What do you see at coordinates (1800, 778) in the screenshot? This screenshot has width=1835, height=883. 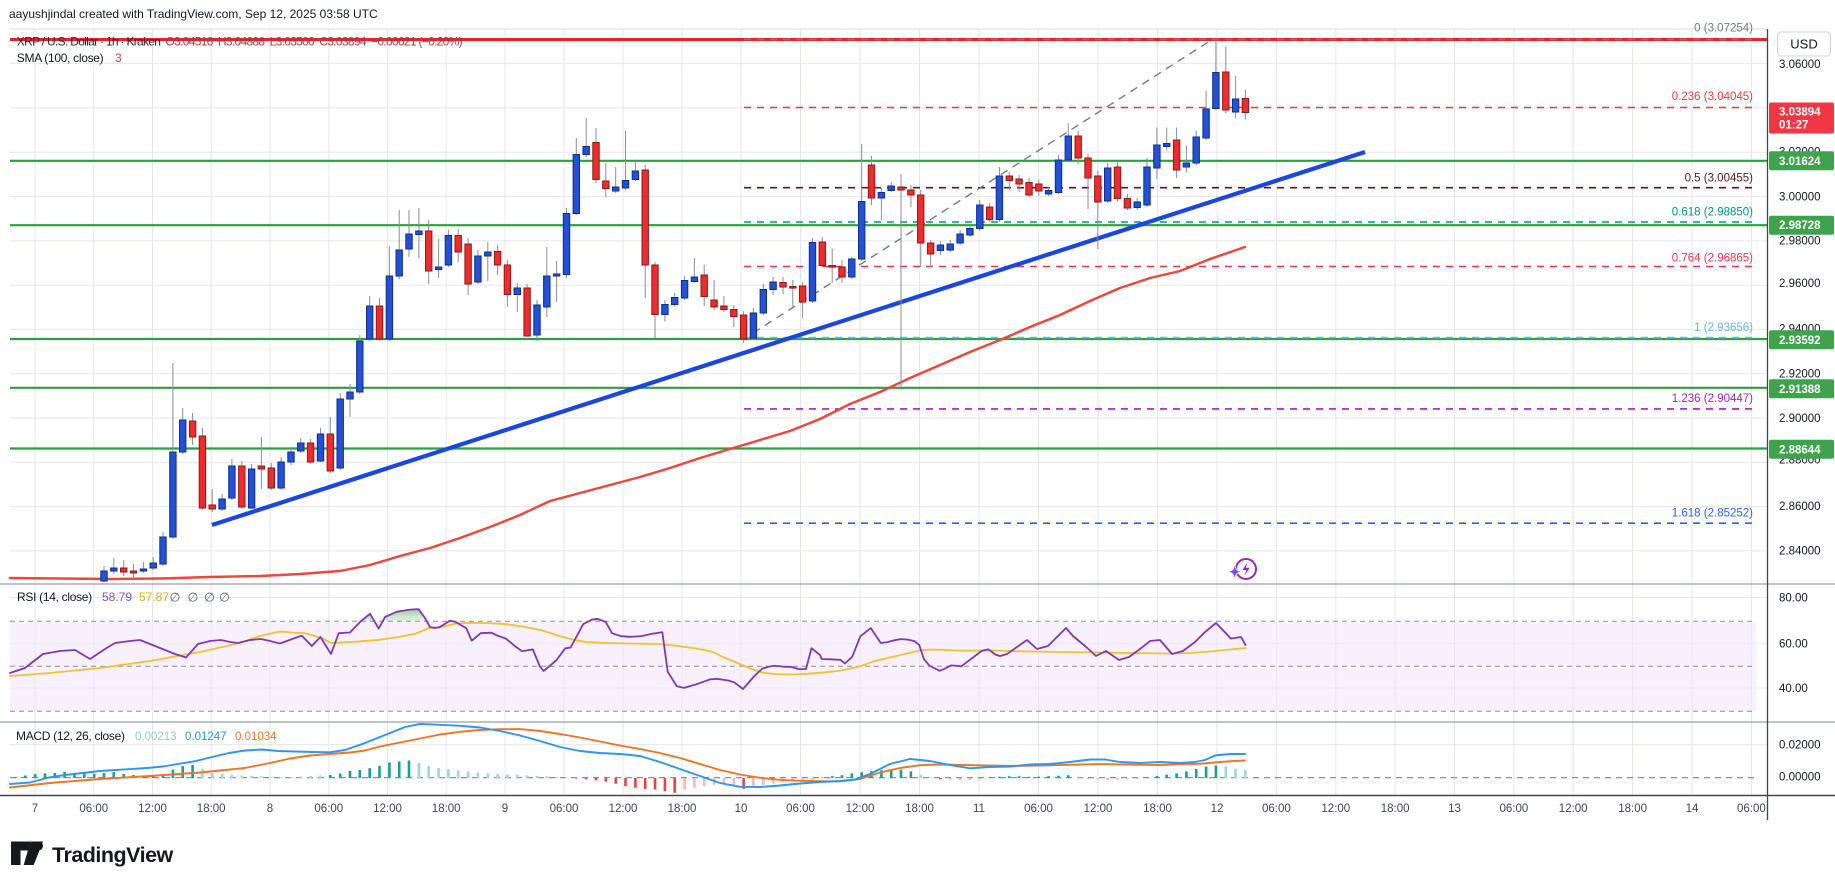 I see `svg-text: 0.00000` at bounding box center [1800, 778].